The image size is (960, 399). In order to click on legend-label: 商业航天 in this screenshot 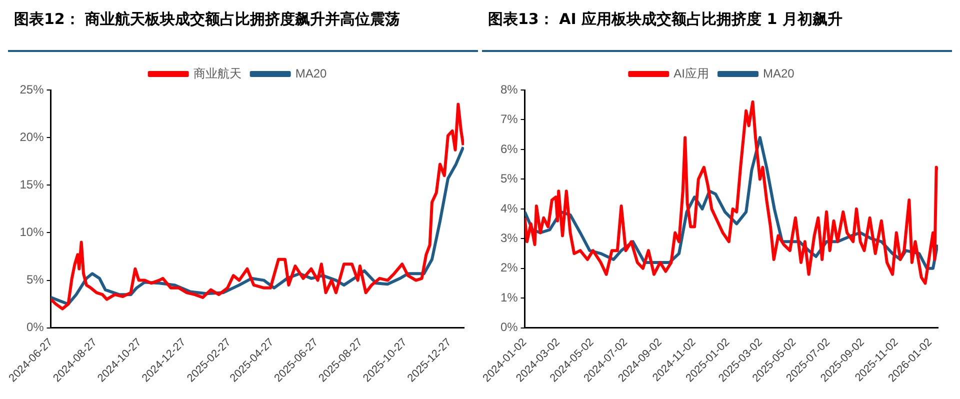, I will do `click(217, 73)`.